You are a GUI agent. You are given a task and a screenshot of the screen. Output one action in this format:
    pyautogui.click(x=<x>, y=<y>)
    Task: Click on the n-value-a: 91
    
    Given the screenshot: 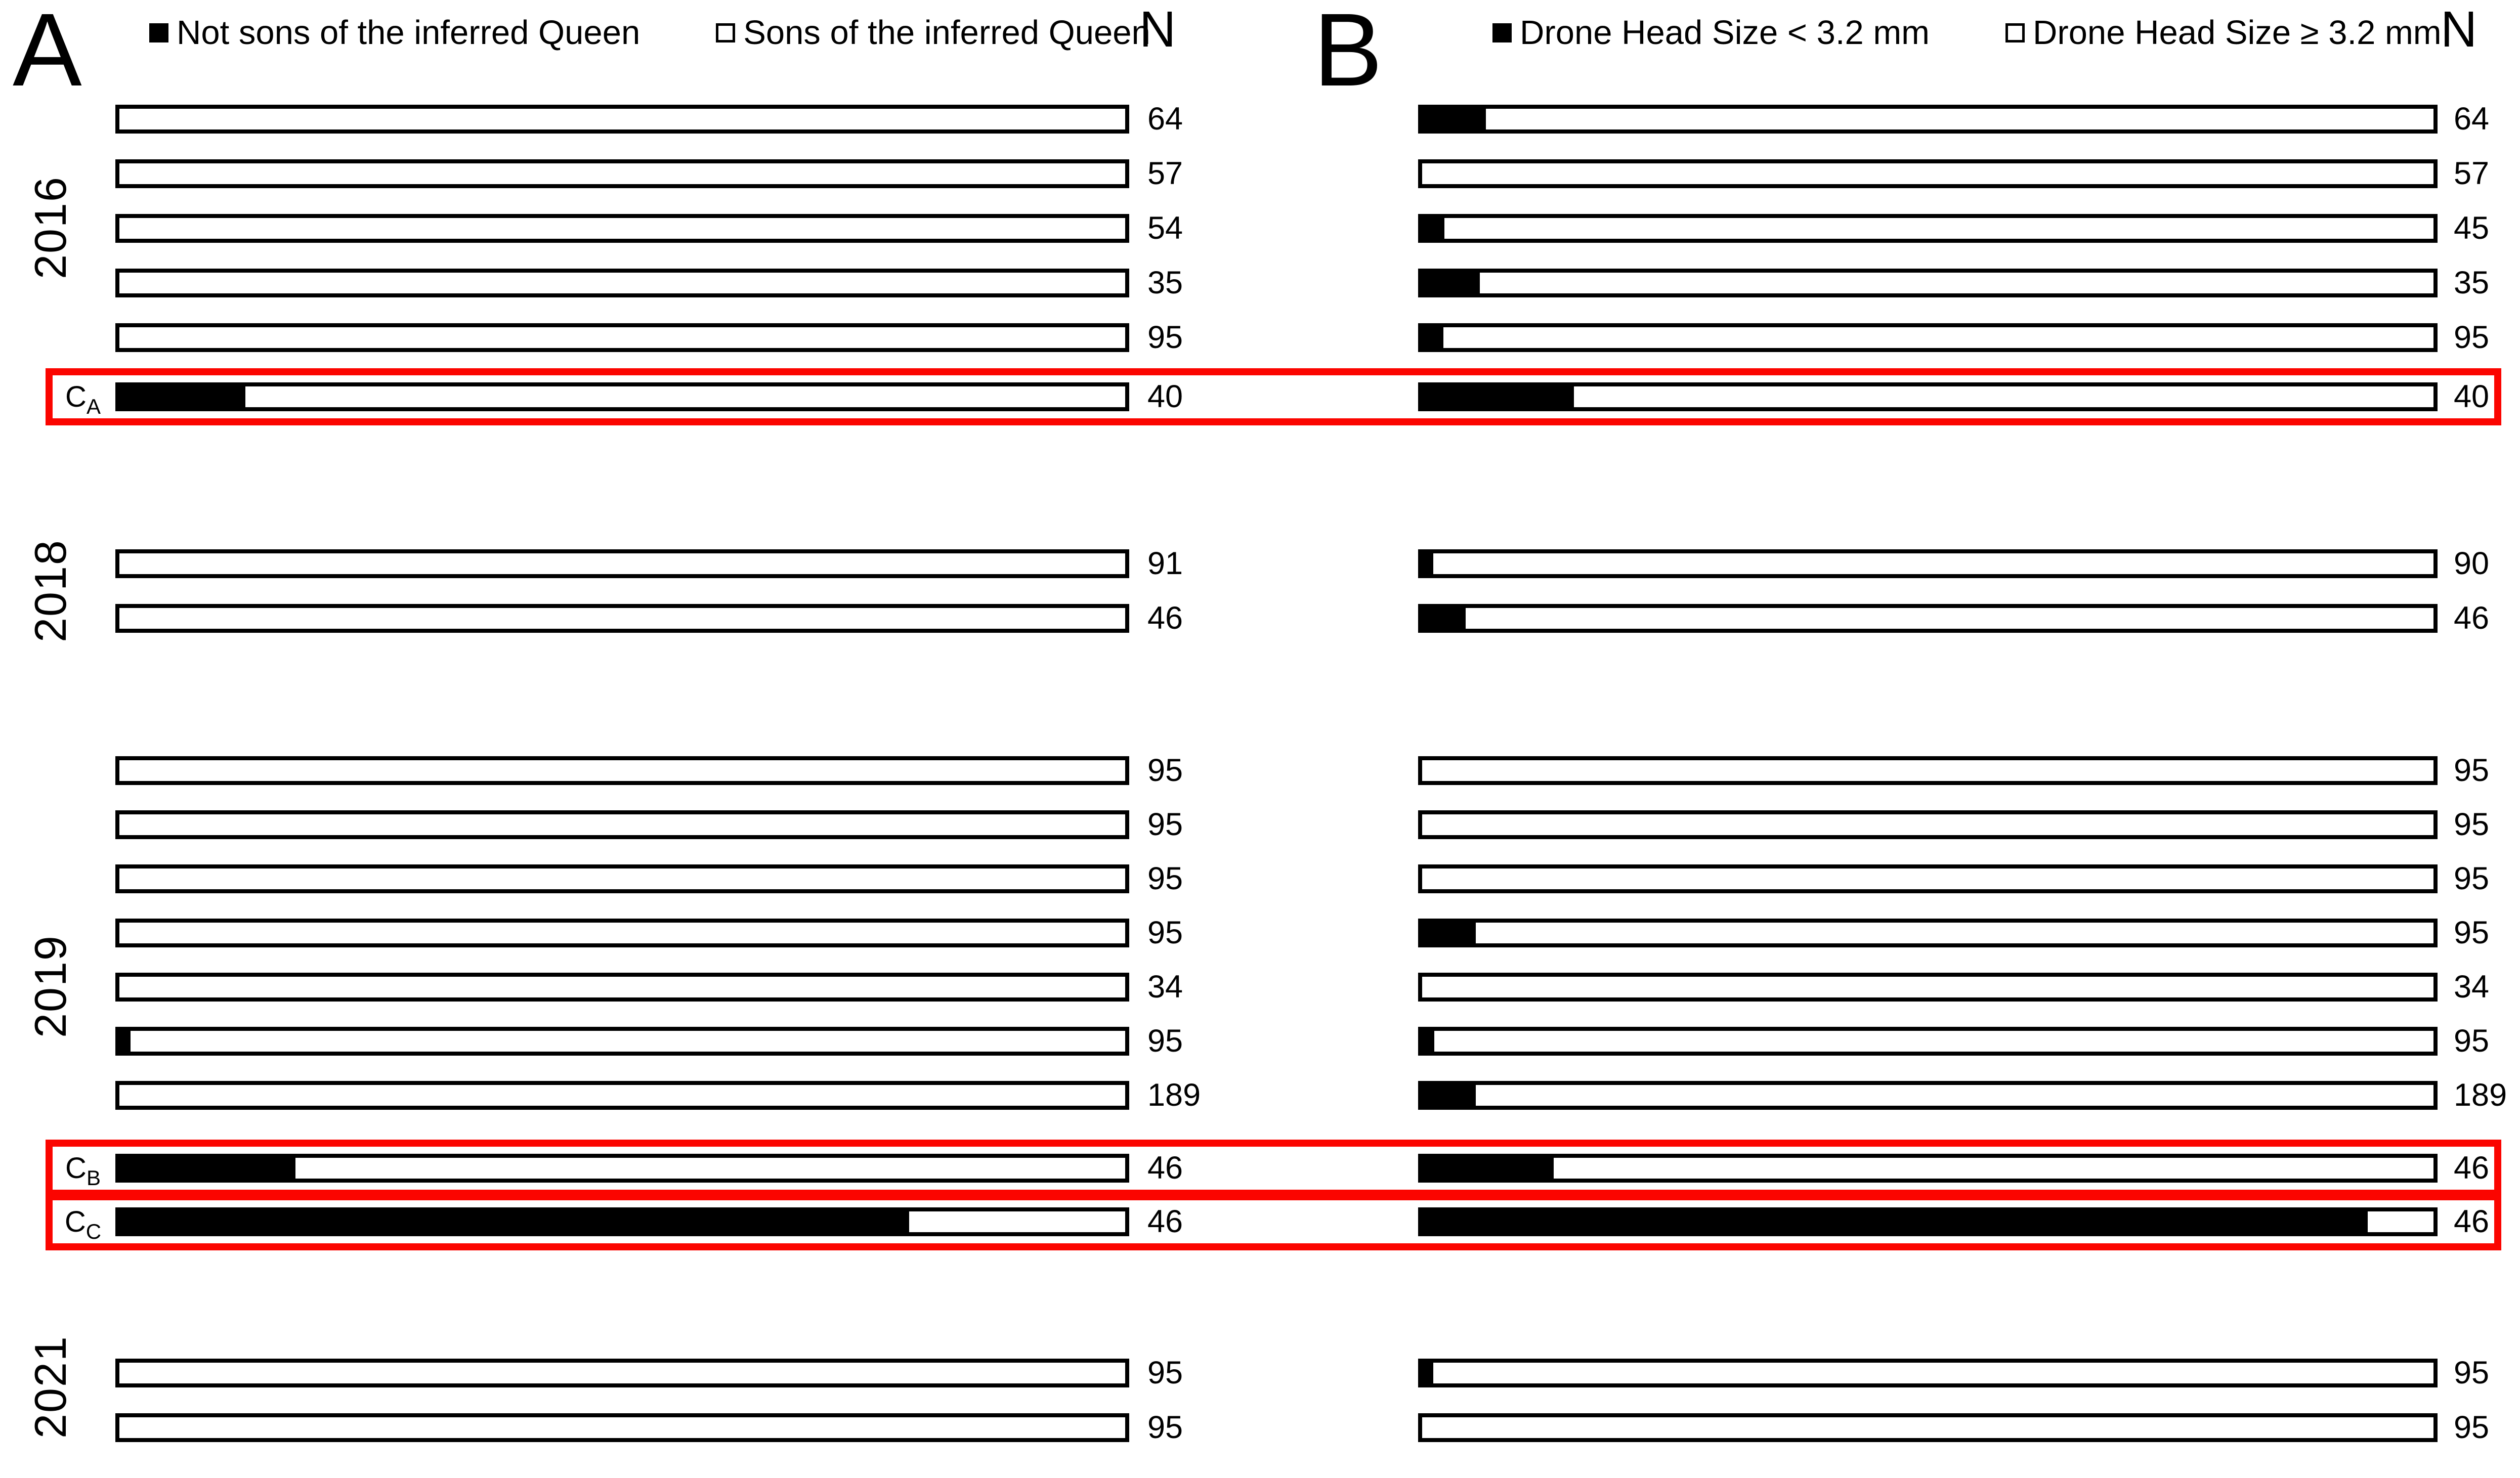 What is the action you would take?
    pyautogui.click(x=1165, y=564)
    